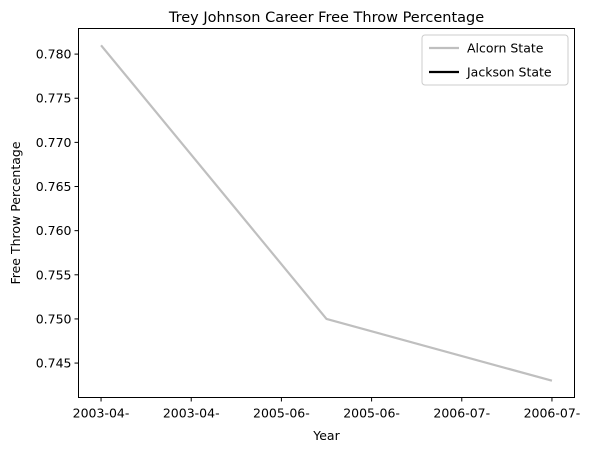  Describe the element at coordinates (54, 142) in the screenshot. I see `y-tick-label: 0.770` at that location.